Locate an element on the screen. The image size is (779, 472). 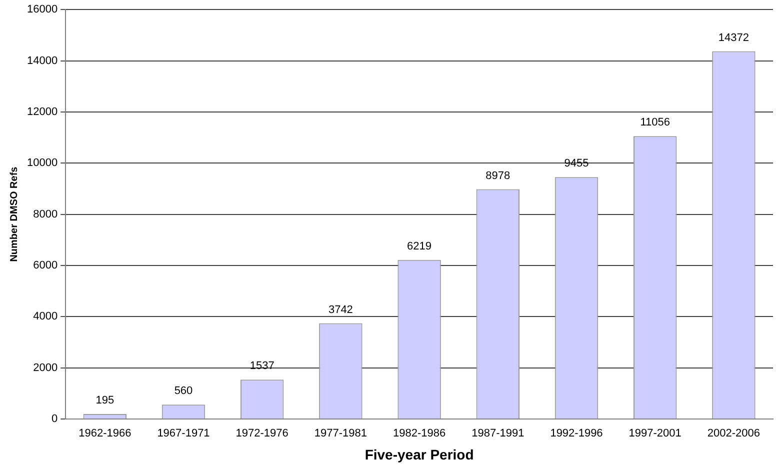
x-tick-label: 1972-1976 is located at coordinates (262, 434).